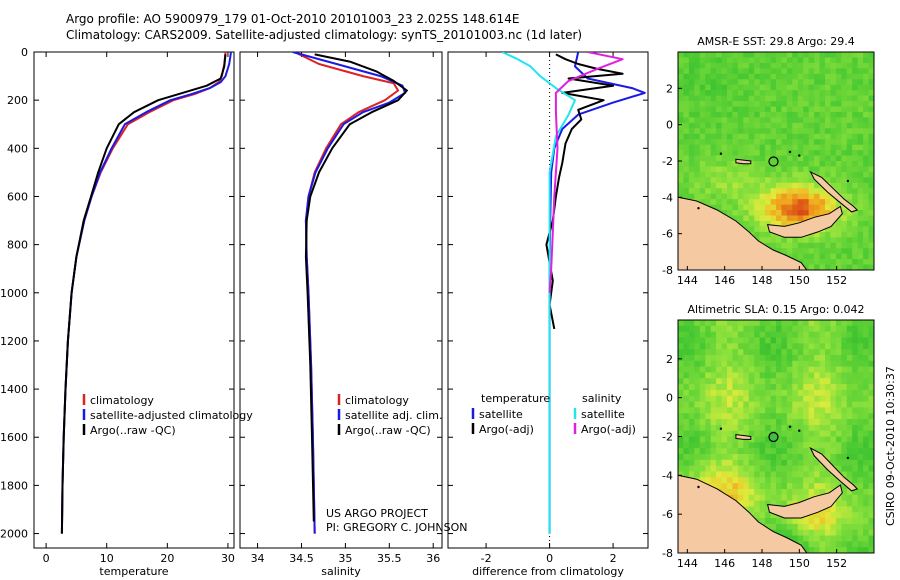  I want to click on sst_map-islet, so click(790, 152).